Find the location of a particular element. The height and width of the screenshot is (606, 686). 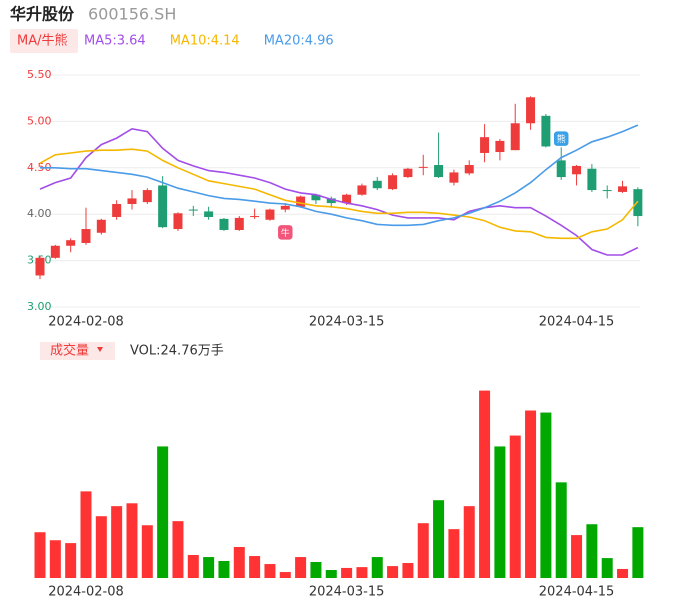

signal-icon is located at coordinates (285, 232).